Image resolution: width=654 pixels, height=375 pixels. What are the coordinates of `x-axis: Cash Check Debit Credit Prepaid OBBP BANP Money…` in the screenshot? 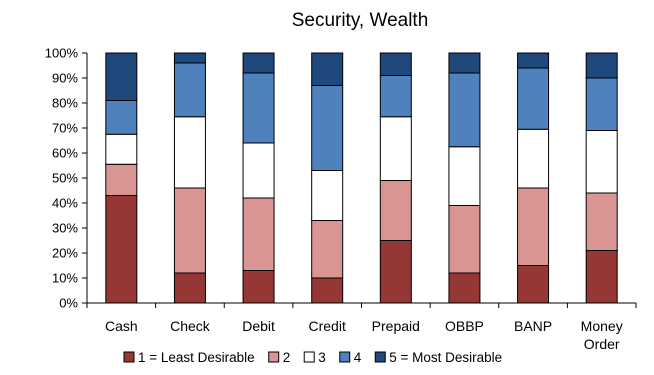 It's located at (361, 327).